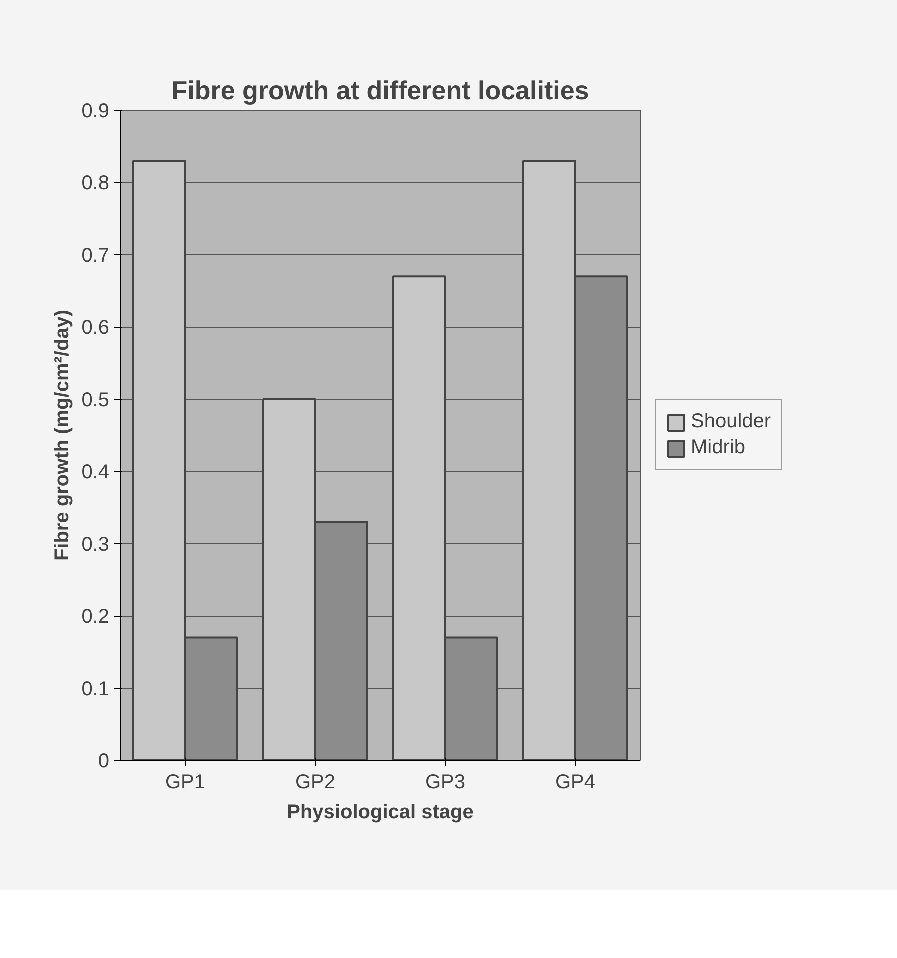 The image size is (897, 958). I want to click on legend-label: Shoulder, so click(731, 422).